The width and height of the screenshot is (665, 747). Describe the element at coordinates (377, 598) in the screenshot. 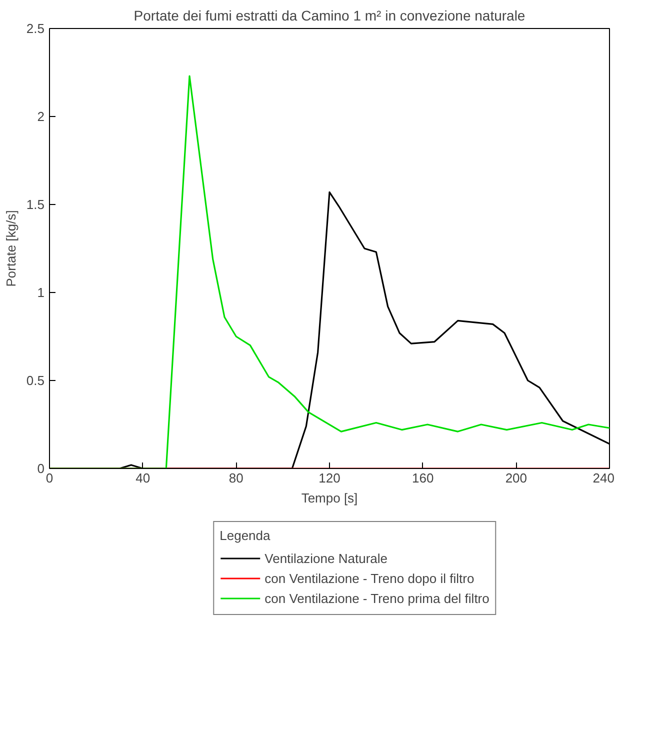

I see `legend-label: con Ventilazione - Treno prima del filtro` at that location.